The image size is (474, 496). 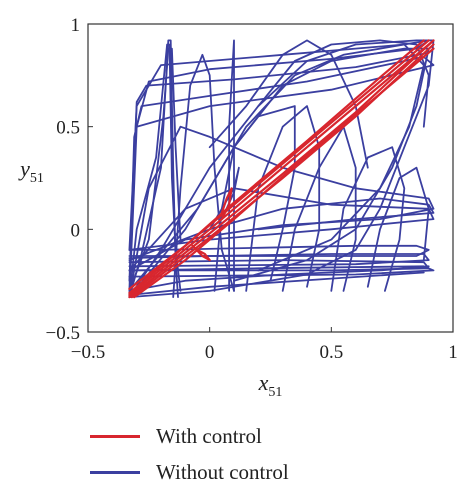 What do you see at coordinates (270, 385) in the screenshot?
I see `x-axis-label: x51` at bounding box center [270, 385].